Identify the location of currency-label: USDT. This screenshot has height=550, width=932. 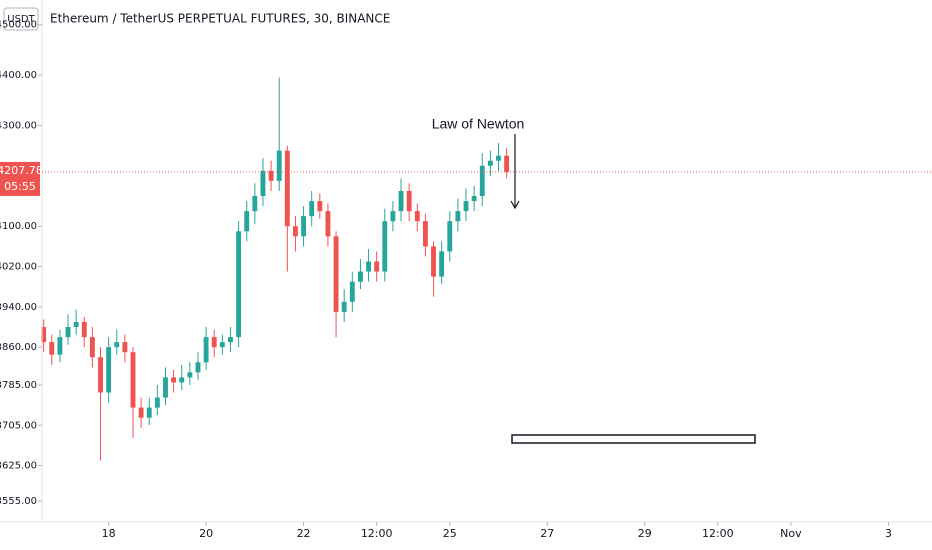
(21, 19).